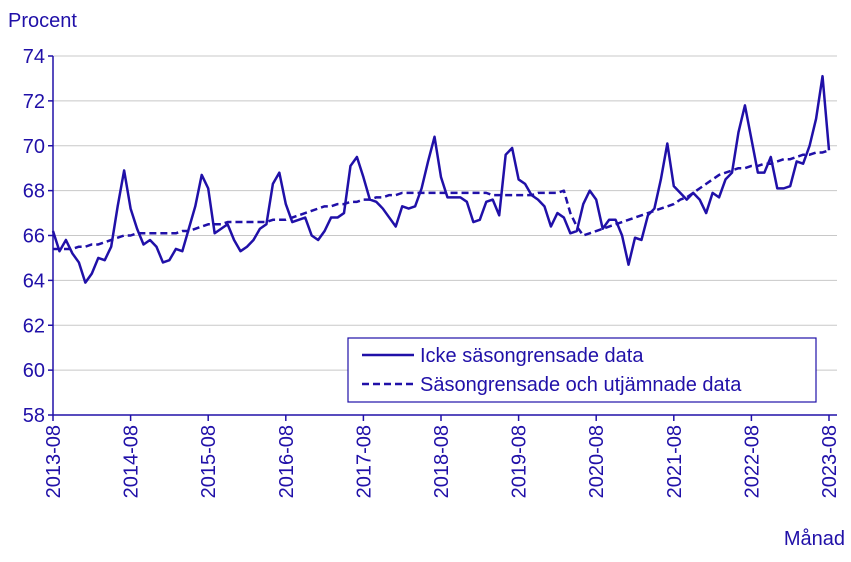 This screenshot has height=562, width=851. What do you see at coordinates (364, 461) in the screenshot?
I see `x-tick-label: 2017-08` at bounding box center [364, 461].